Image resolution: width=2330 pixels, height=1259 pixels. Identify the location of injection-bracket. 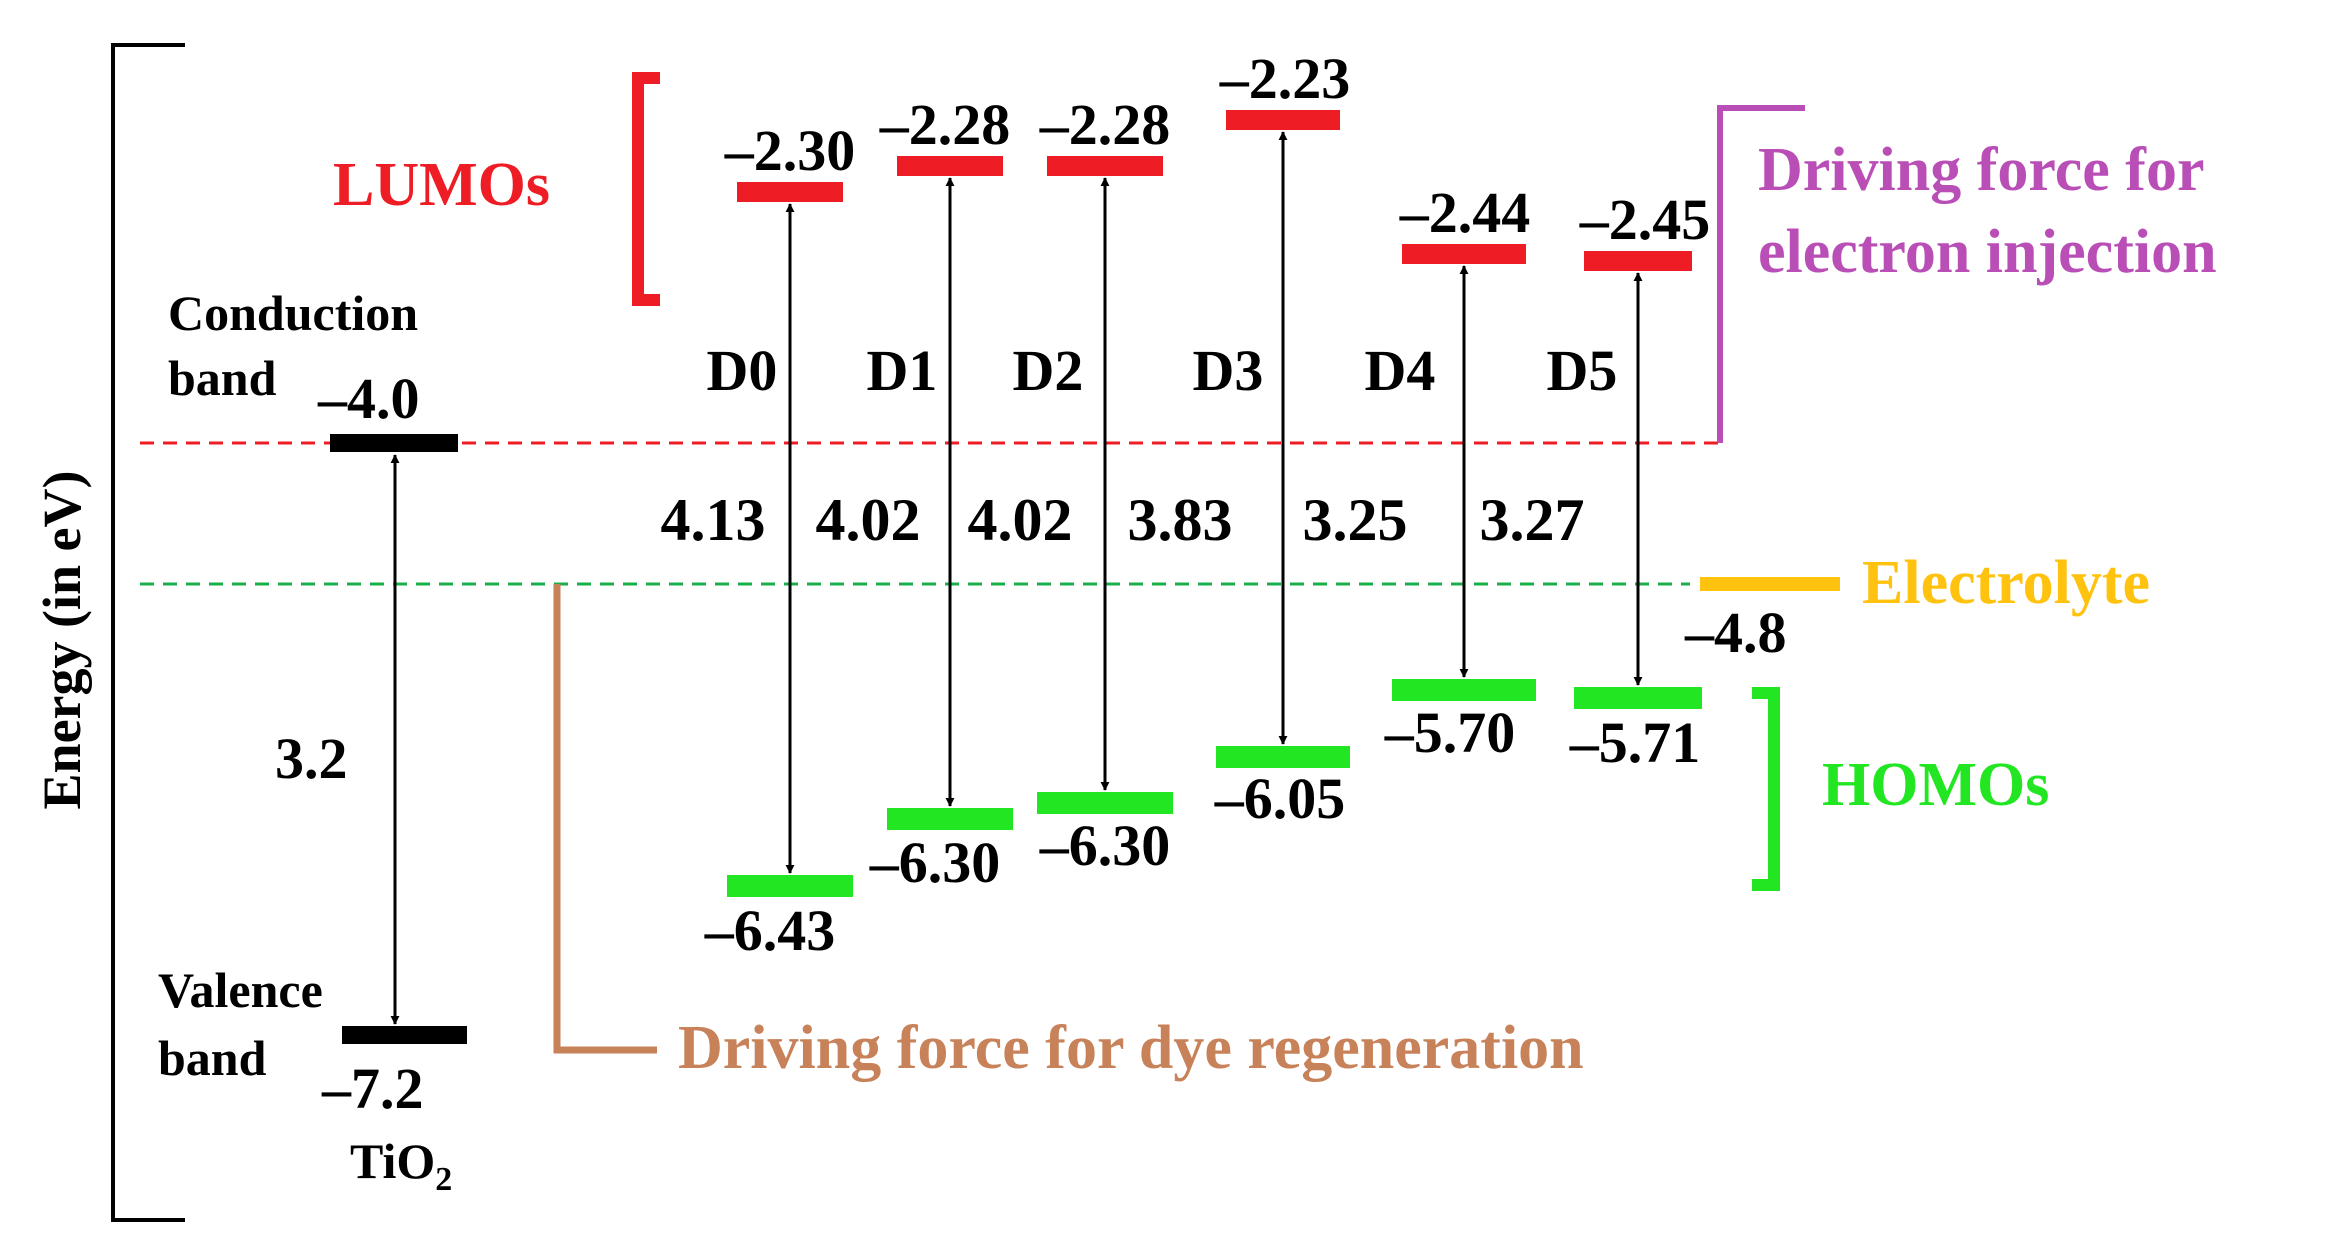
(1761, 274).